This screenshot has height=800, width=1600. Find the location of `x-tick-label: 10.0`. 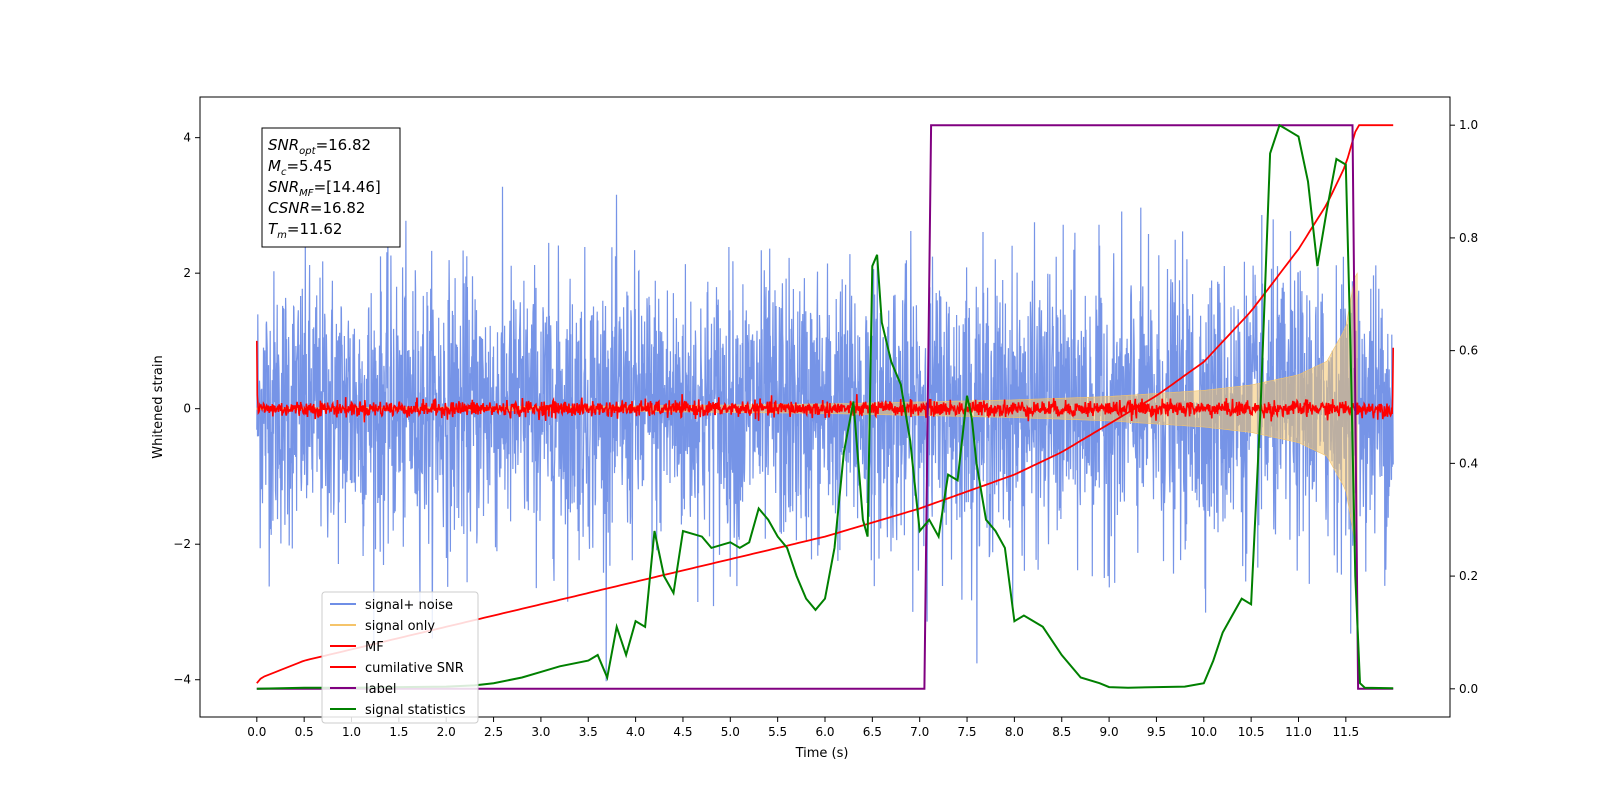

x-tick-label: 10.0 is located at coordinates (1203, 732).